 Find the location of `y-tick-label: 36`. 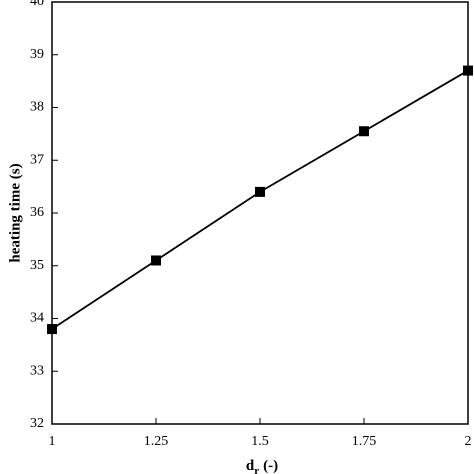

y-tick-label: 36 is located at coordinates (37, 212).